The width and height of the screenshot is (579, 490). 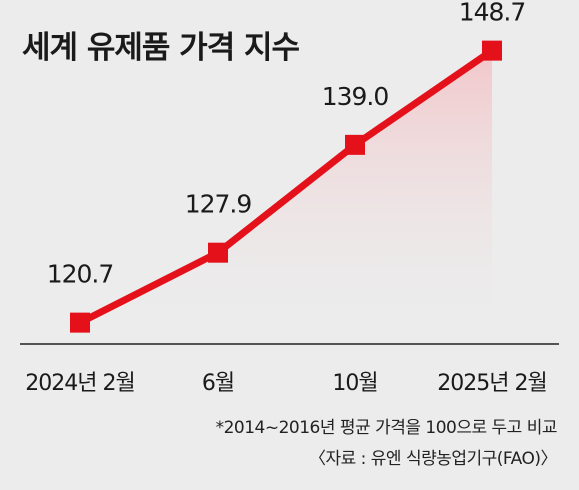 What do you see at coordinates (354, 383) in the screenshot?
I see `x-tick-label-3: 10월` at bounding box center [354, 383].